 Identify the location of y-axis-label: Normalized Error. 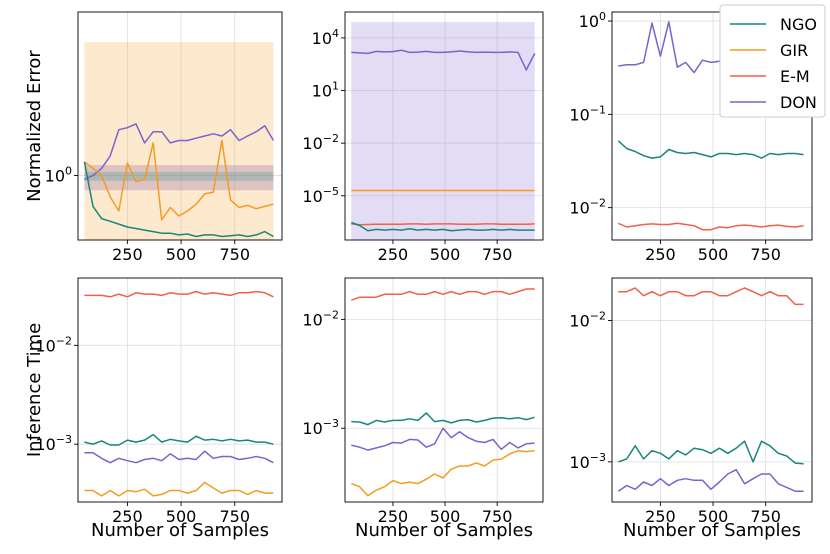
(34, 126).